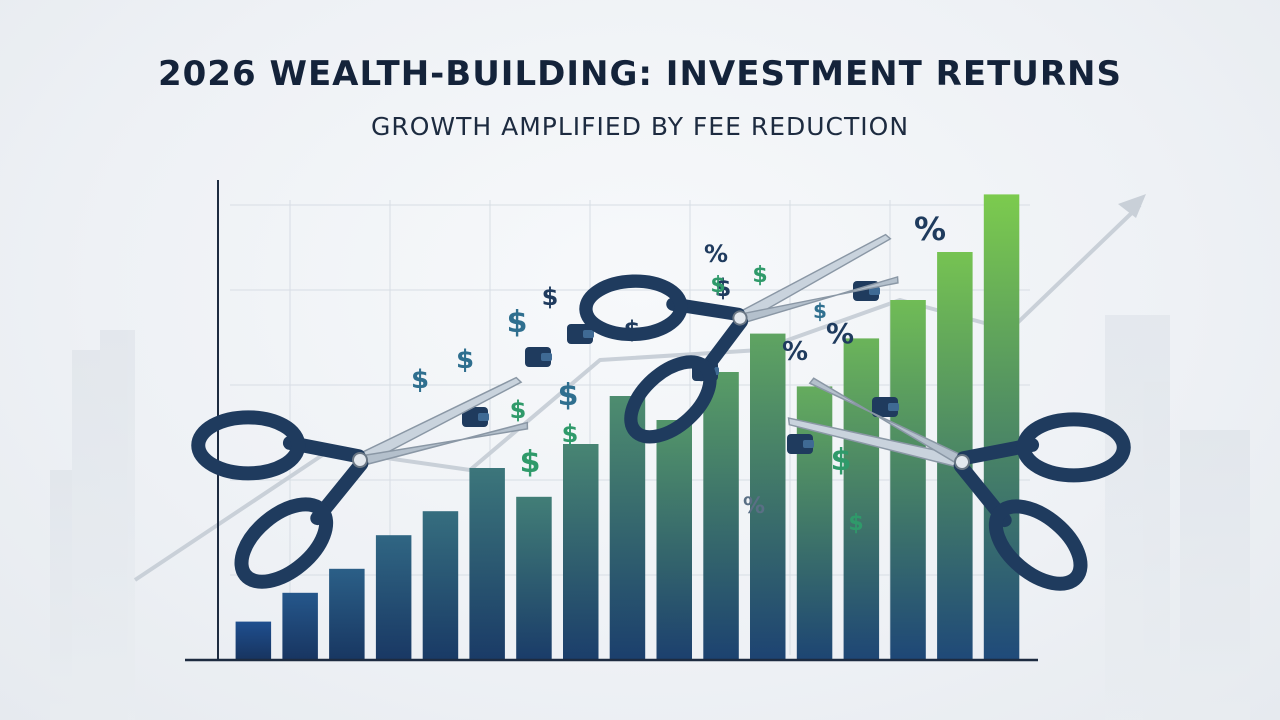  Describe the element at coordinates (640, 126) in the screenshot. I see `chart-subtitle: GROWTH AMPLIFIED BY FEE REDUCTION` at that location.